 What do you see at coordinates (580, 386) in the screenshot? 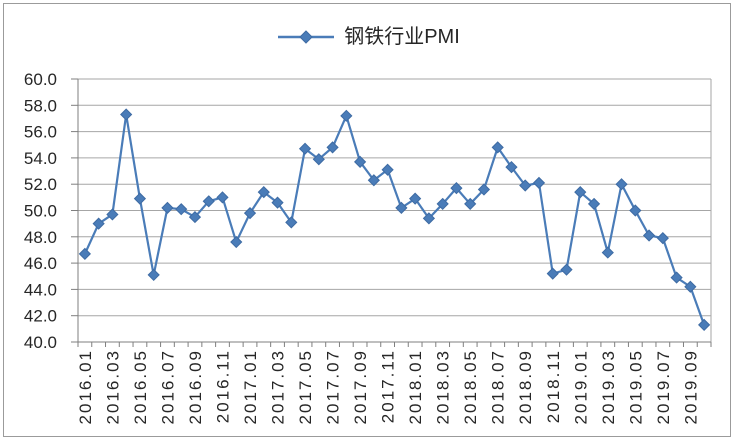
I see `x-tick-label: 2019.01` at bounding box center [580, 386].